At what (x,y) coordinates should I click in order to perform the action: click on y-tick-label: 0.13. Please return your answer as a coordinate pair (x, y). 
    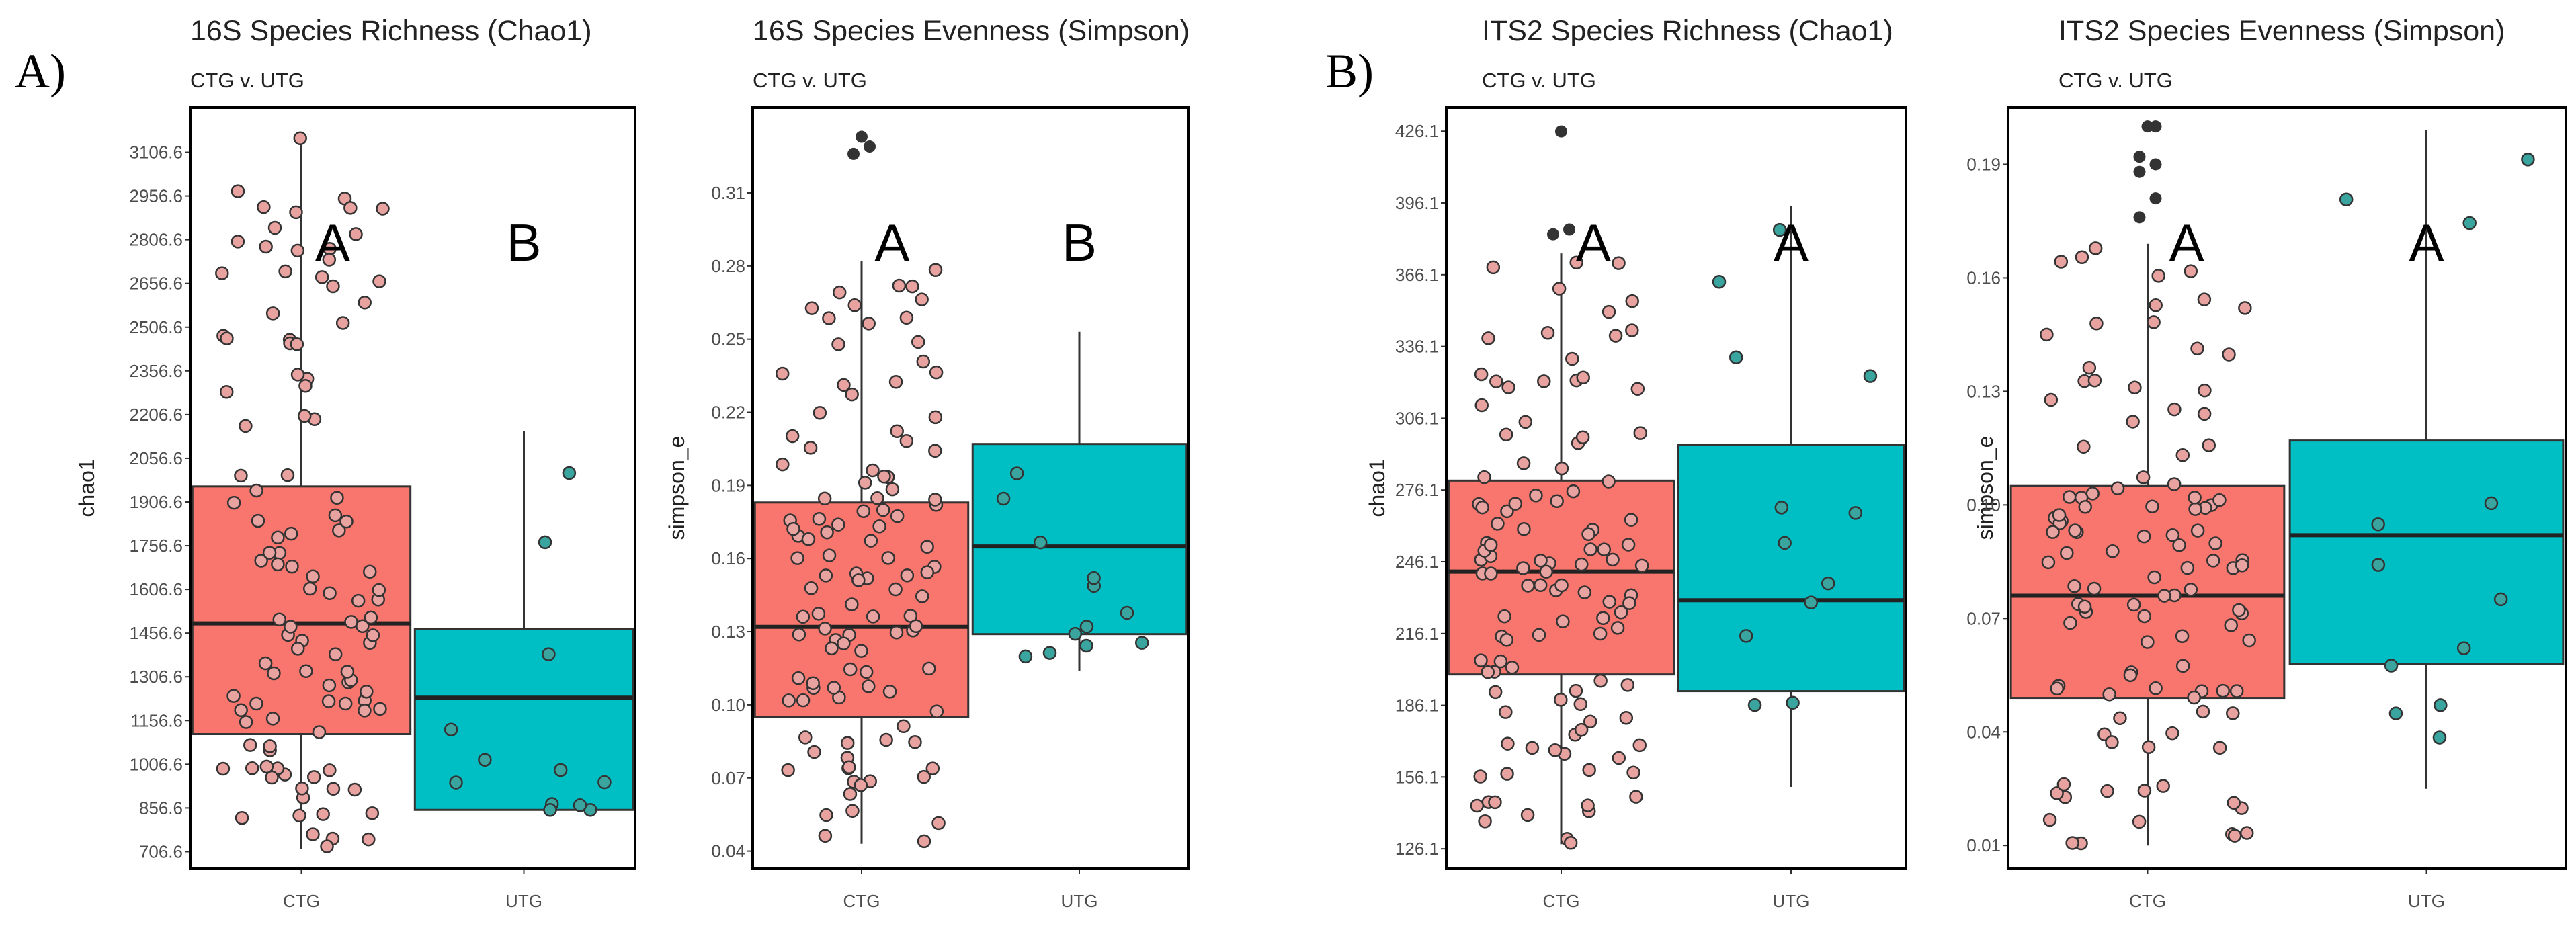
    Looking at the image, I should click on (728, 632).